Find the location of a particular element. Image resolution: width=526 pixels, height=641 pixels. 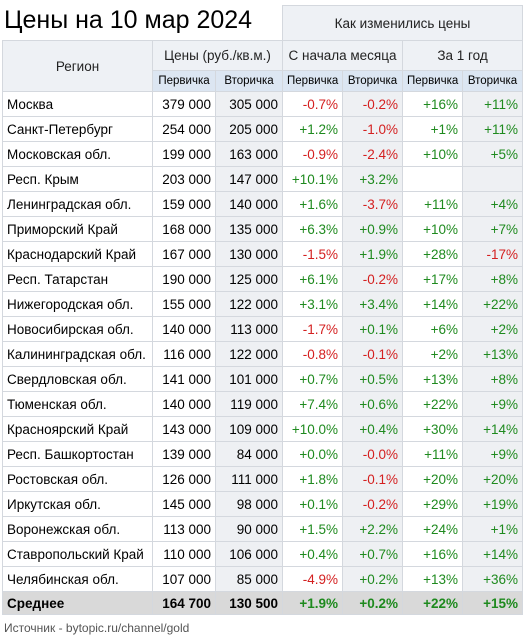

value-cell: -0.7% is located at coordinates (313, 104).